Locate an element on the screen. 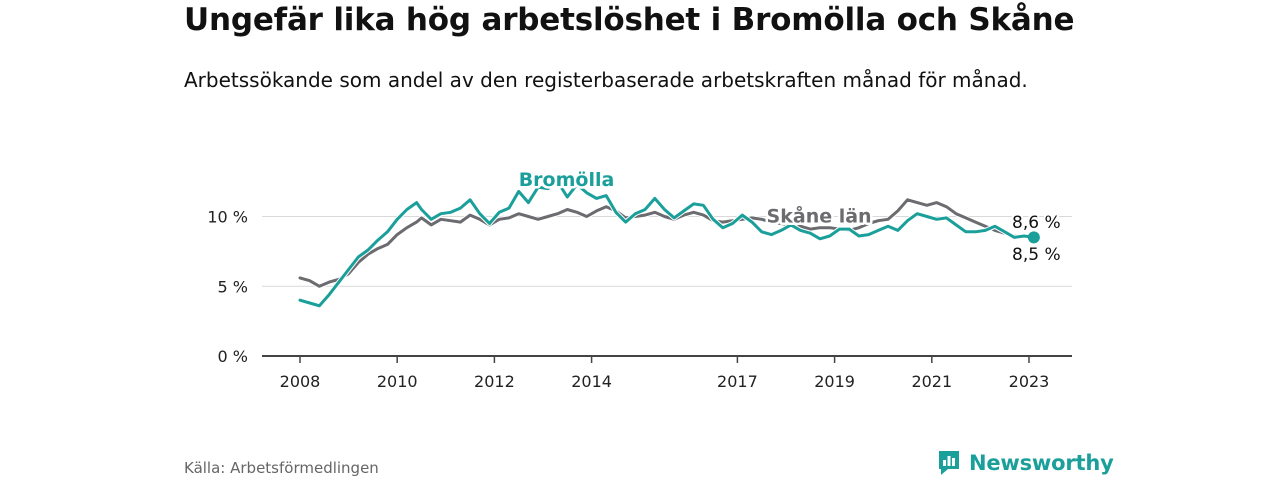 The image size is (1280, 480). x-tick-label: 2017 is located at coordinates (737, 381).